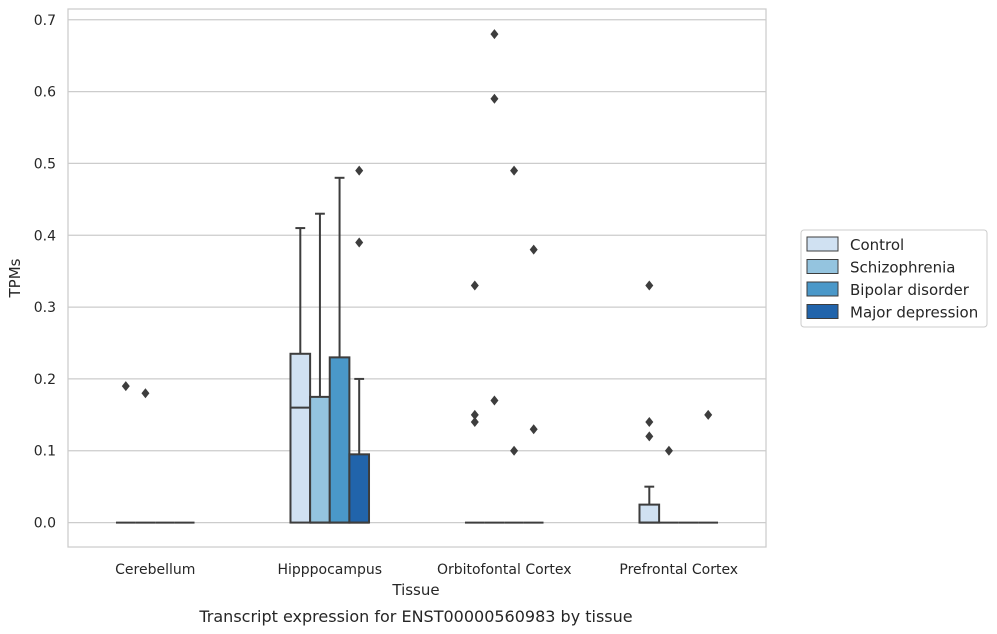 The width and height of the screenshot is (997, 634). What do you see at coordinates (914, 313) in the screenshot?
I see `legend-label: Major depression` at bounding box center [914, 313].